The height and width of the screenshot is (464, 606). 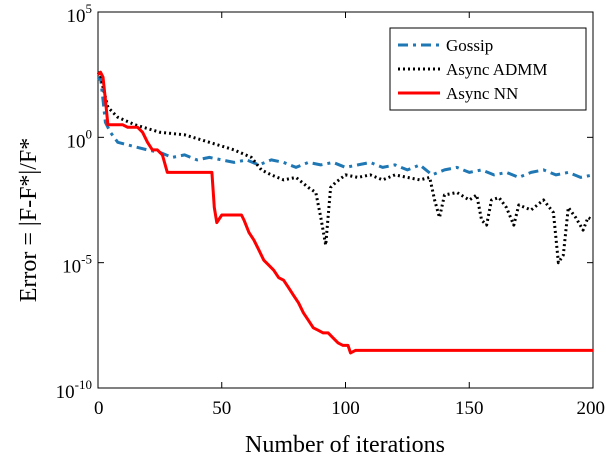 I want to click on y-tick-label: 10⁻¹⁰, so click(x=74, y=390).